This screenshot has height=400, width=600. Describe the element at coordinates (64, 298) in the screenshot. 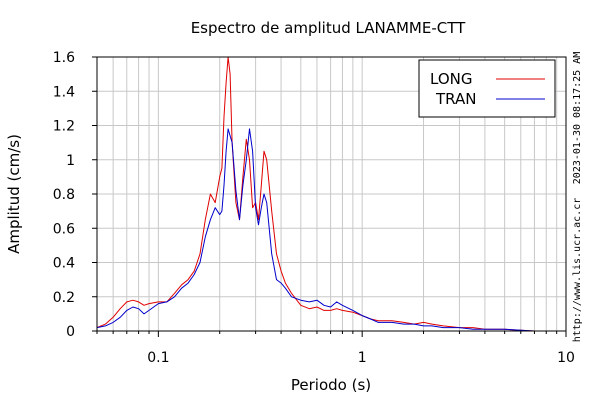

I see `y-tick-label: 0.2` at that location.